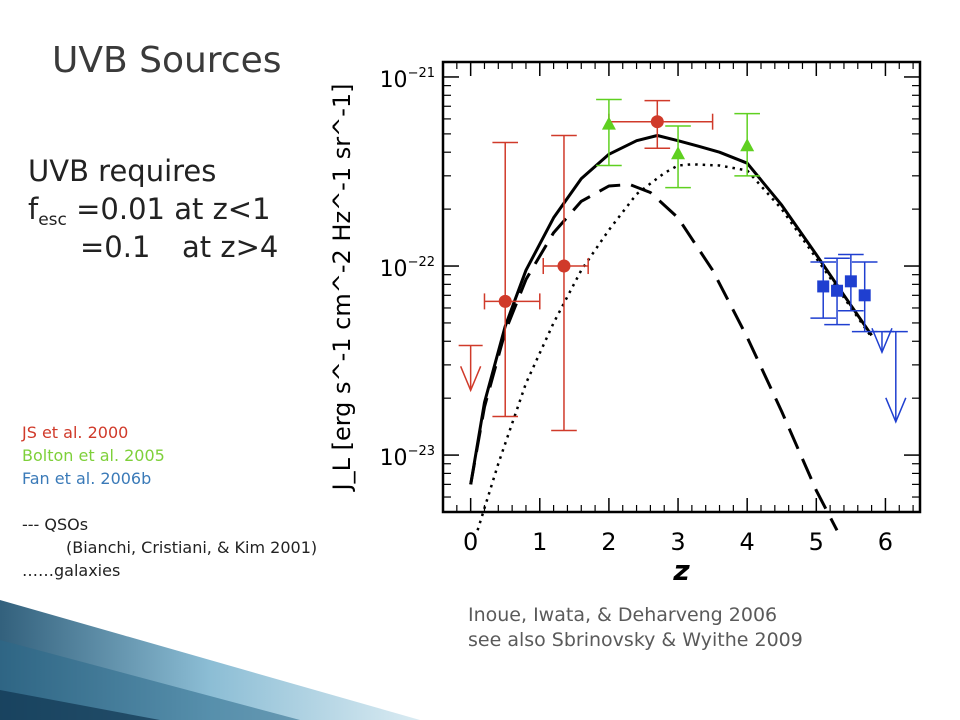 The height and width of the screenshot is (720, 960). I want to click on fesc-condition-2: at z>4, so click(230, 247).